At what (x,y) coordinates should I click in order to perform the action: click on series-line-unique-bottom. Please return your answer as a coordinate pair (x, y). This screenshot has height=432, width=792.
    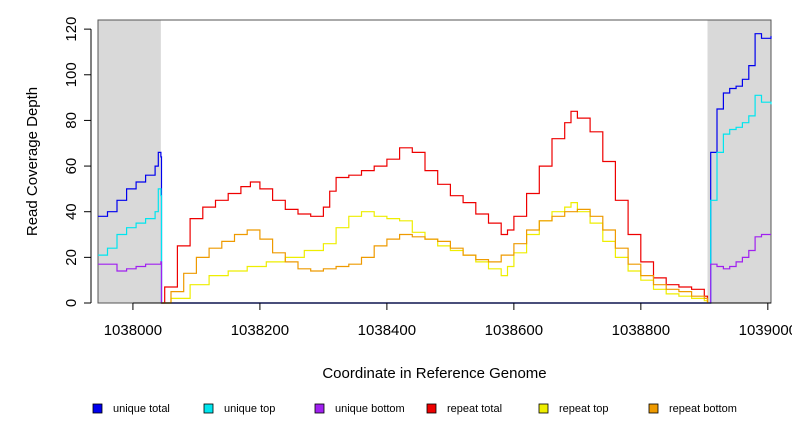
    Looking at the image, I should click on (434, 268).